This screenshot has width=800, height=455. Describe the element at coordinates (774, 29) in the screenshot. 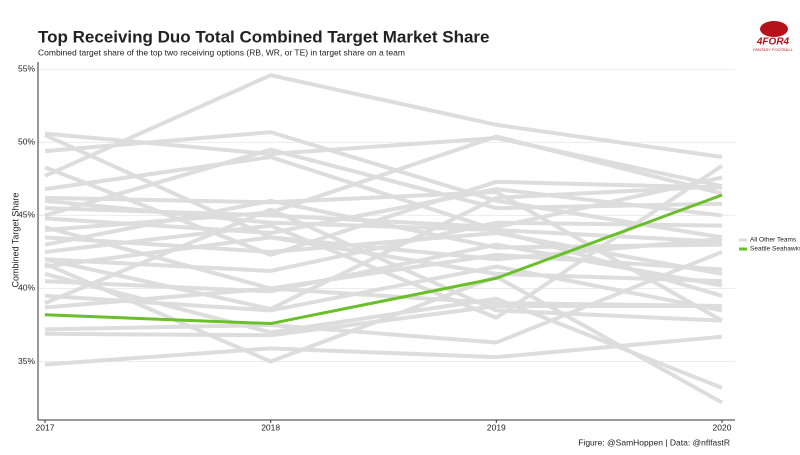

I see `logo-icon` at that location.